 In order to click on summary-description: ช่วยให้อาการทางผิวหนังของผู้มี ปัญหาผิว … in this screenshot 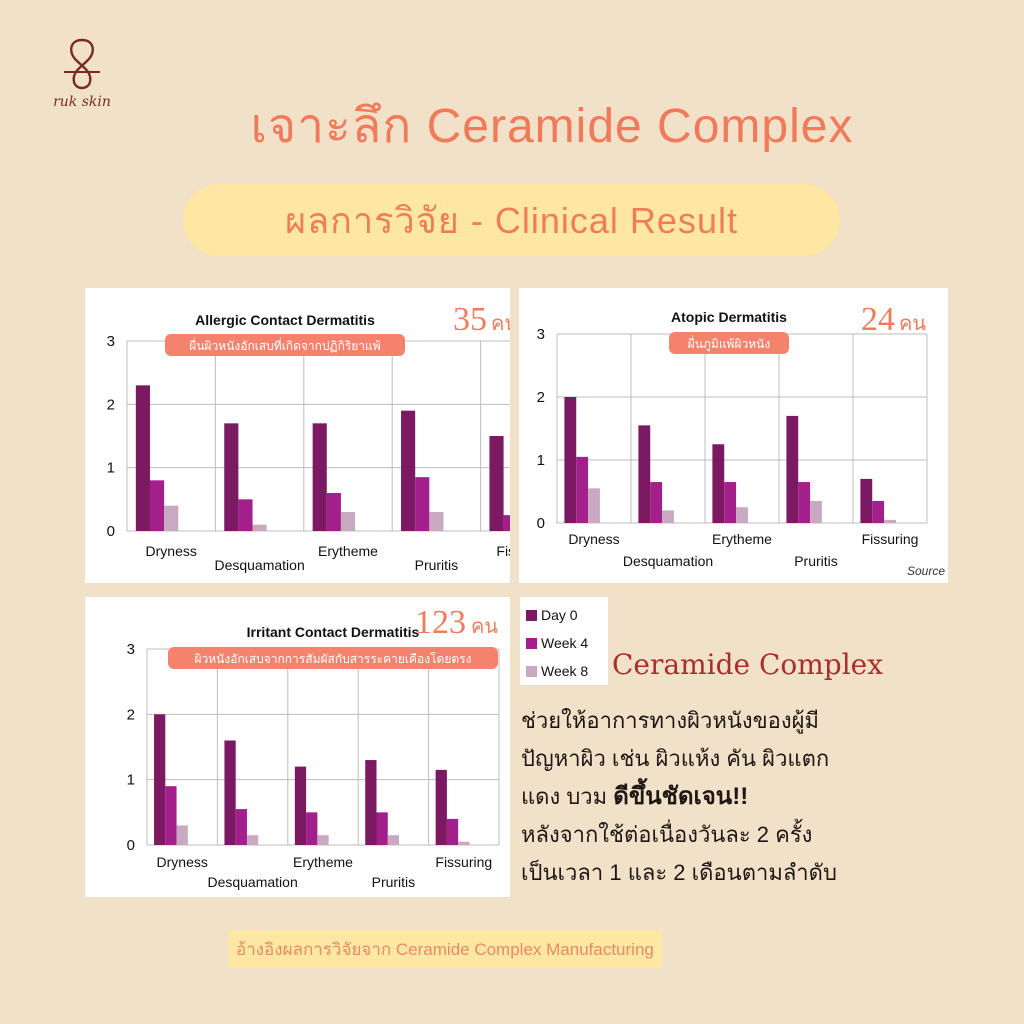, I will do `click(756, 797)`.